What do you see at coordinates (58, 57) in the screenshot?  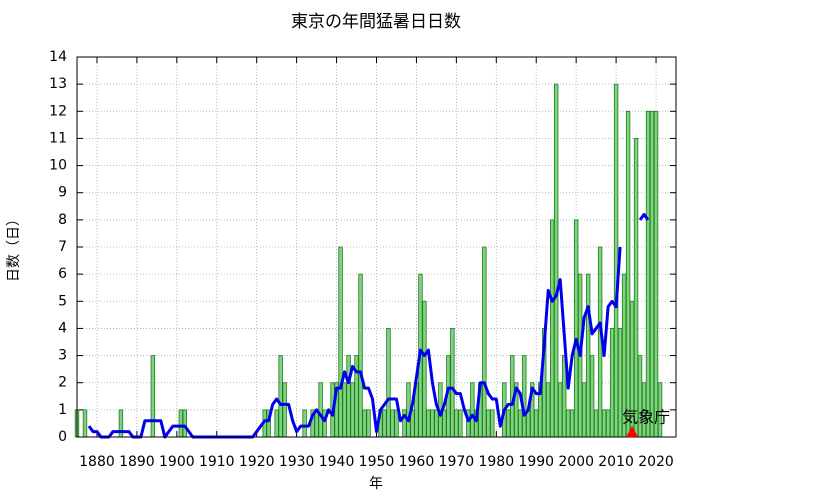 I see `y-tick-label: 14` at bounding box center [58, 57].